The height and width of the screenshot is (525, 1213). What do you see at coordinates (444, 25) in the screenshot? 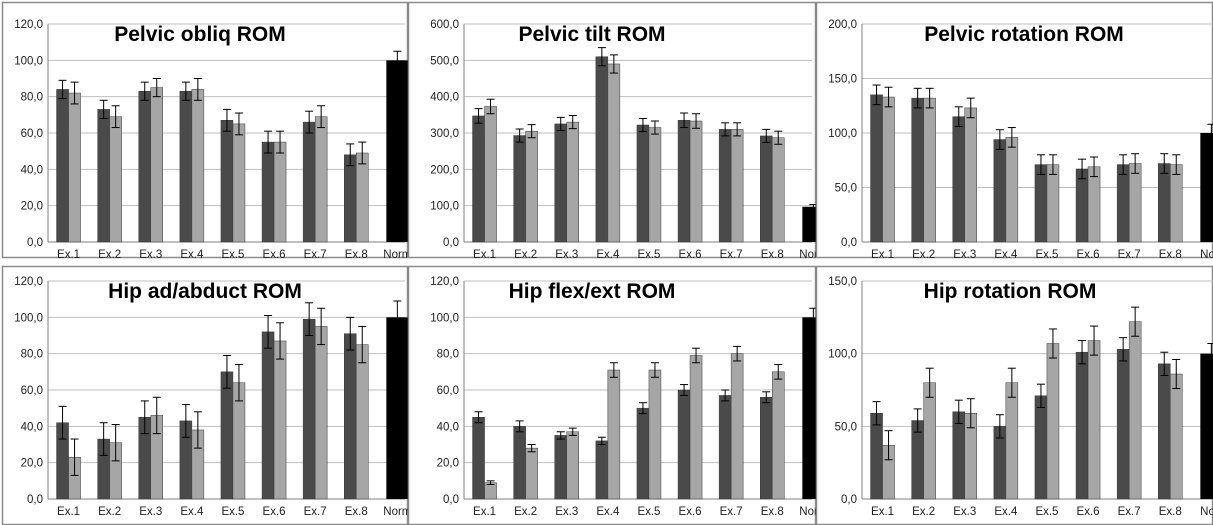
I see `y-tick-label: 600,0` at bounding box center [444, 25].